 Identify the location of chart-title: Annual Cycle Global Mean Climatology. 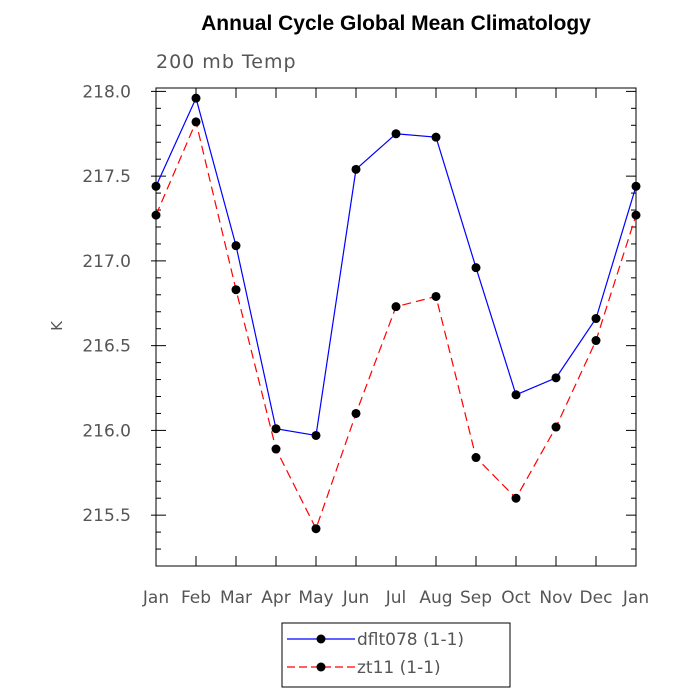
(396, 23).